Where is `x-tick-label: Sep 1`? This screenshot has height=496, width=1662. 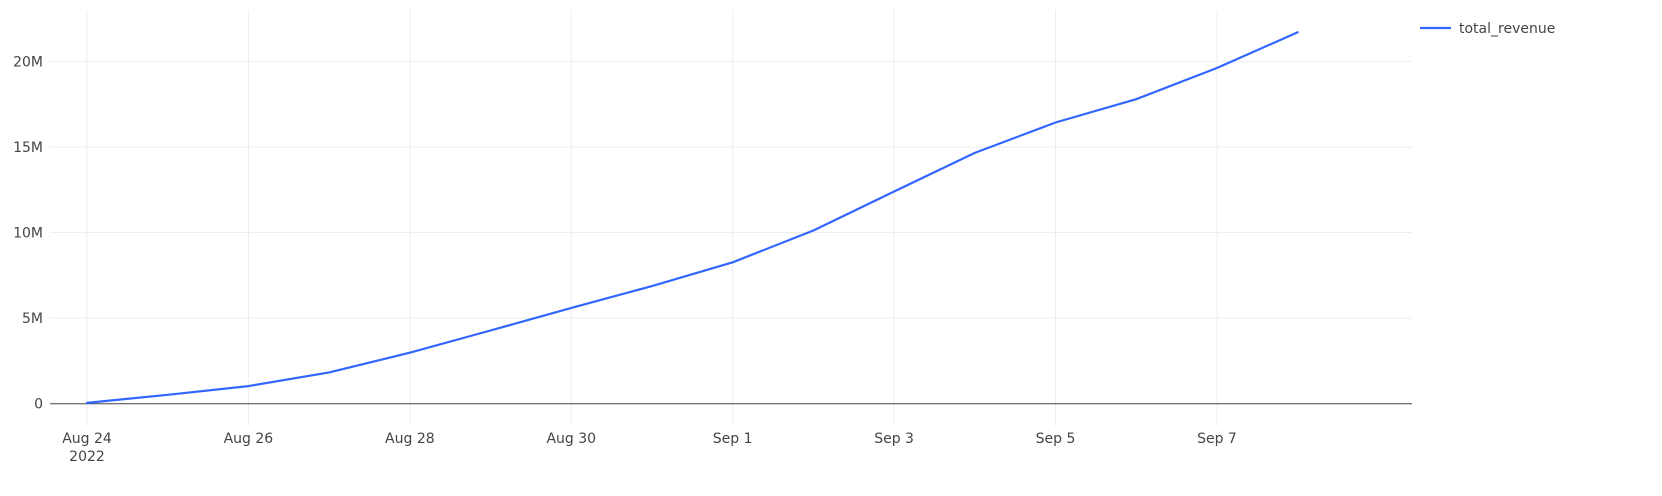 x-tick-label: Sep 1 is located at coordinates (733, 439).